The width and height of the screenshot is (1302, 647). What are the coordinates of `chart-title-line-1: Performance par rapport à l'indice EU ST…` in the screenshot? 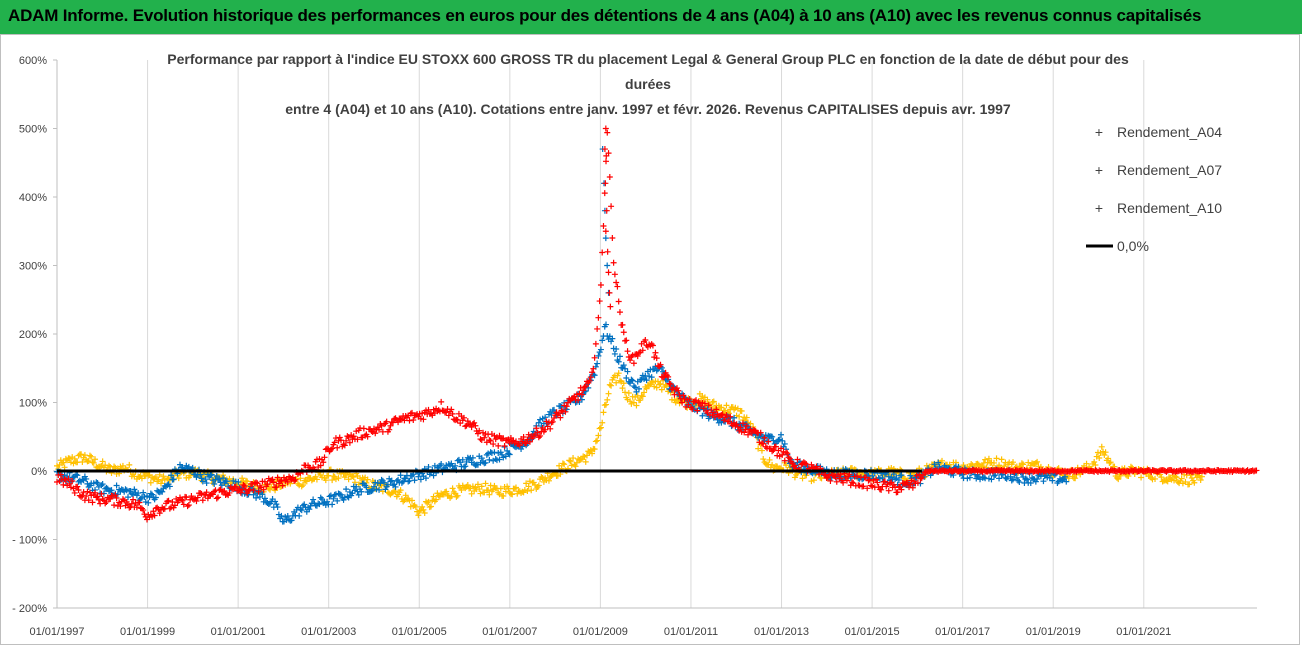 It's located at (648, 59).